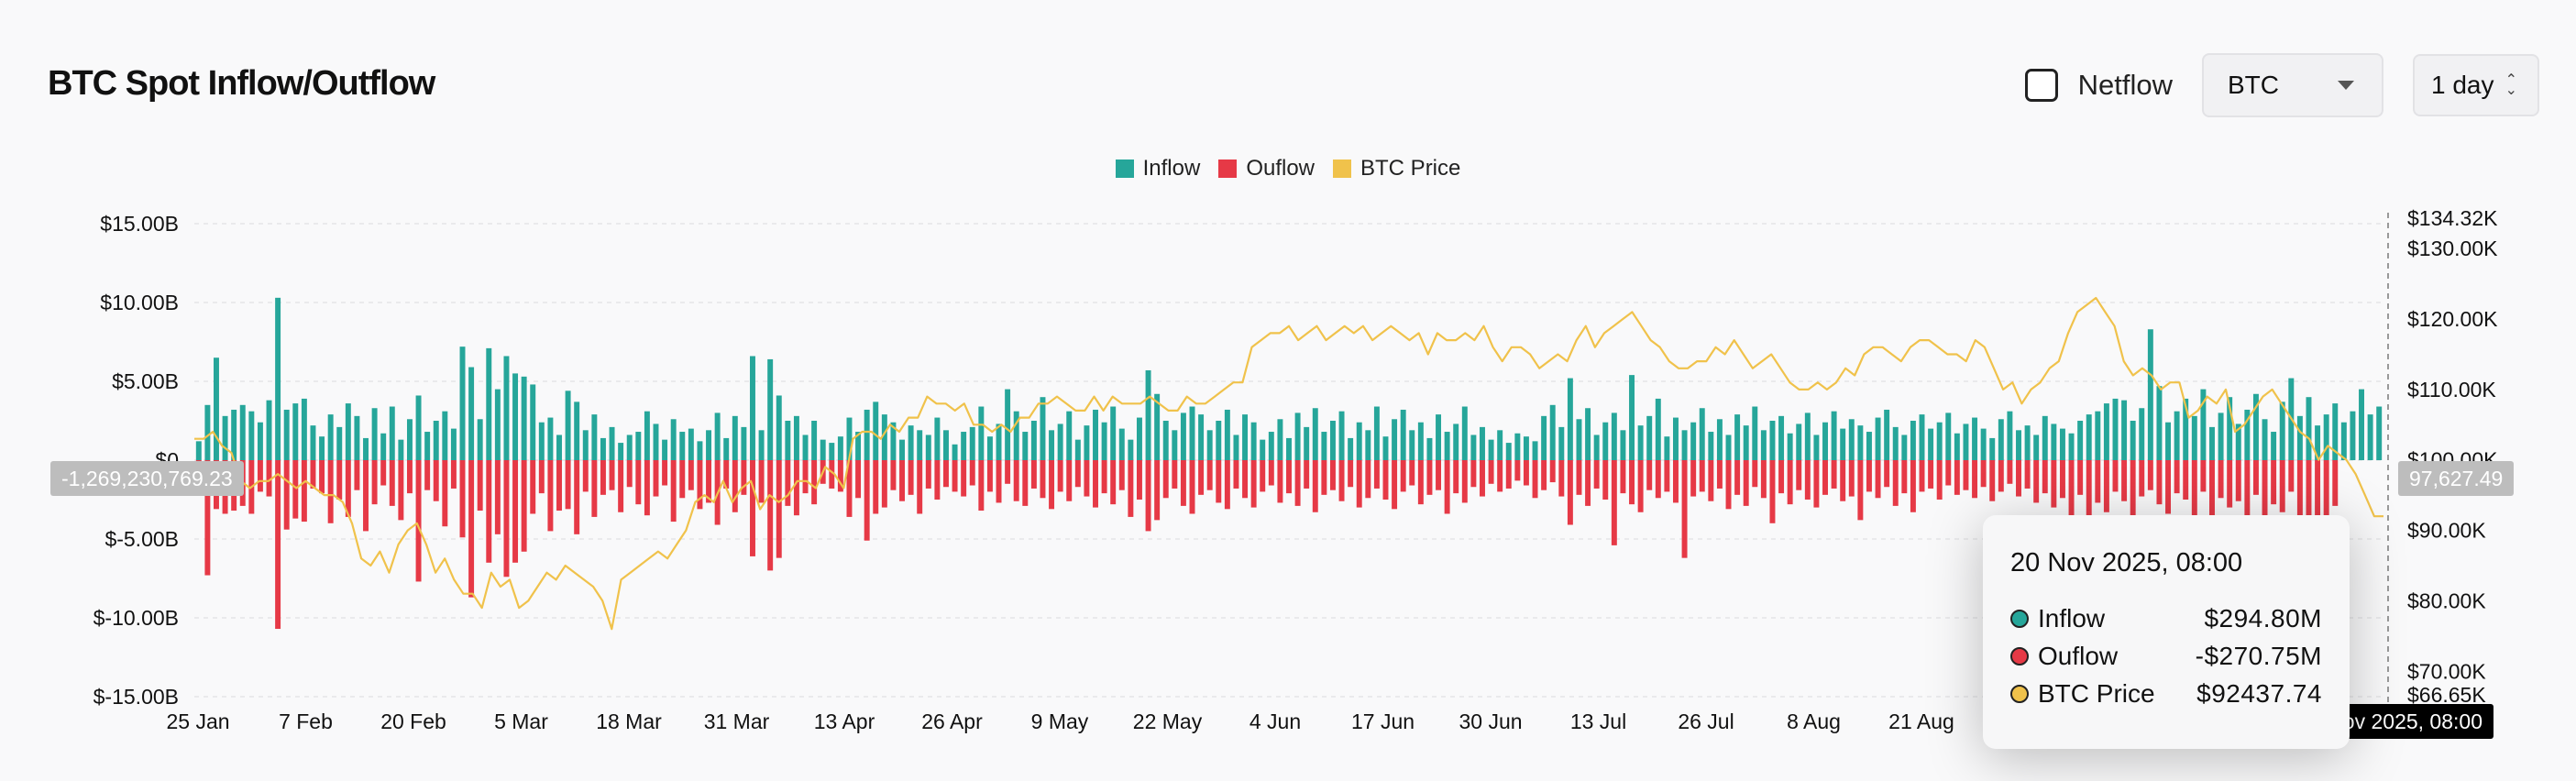  Describe the element at coordinates (2446, 531) in the screenshot. I see `y-right-tick-label: $90.00K` at that location.